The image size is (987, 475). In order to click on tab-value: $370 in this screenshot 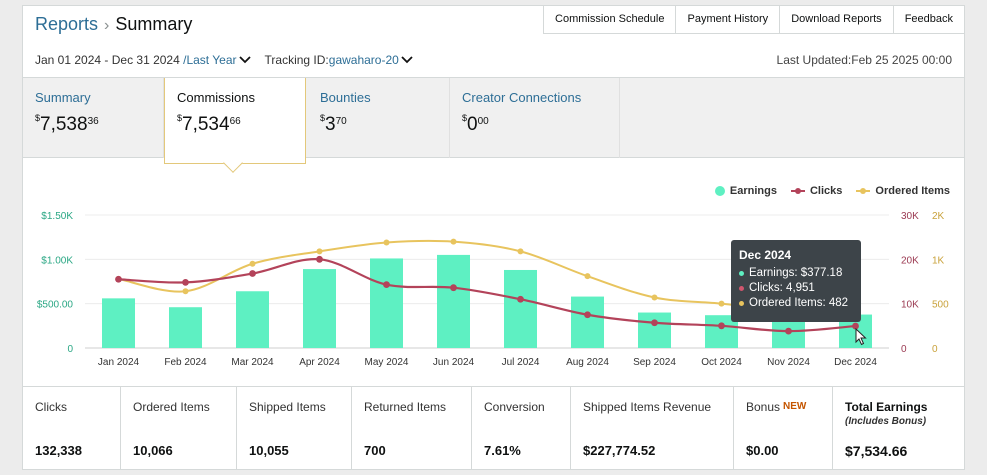, I will do `click(333, 124)`.